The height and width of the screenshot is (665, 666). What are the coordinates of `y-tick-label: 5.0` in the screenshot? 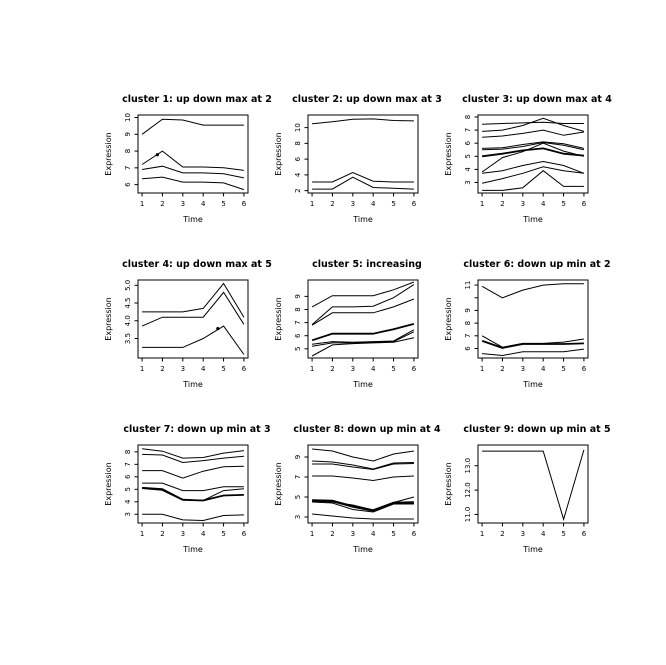 It's located at (128, 285).